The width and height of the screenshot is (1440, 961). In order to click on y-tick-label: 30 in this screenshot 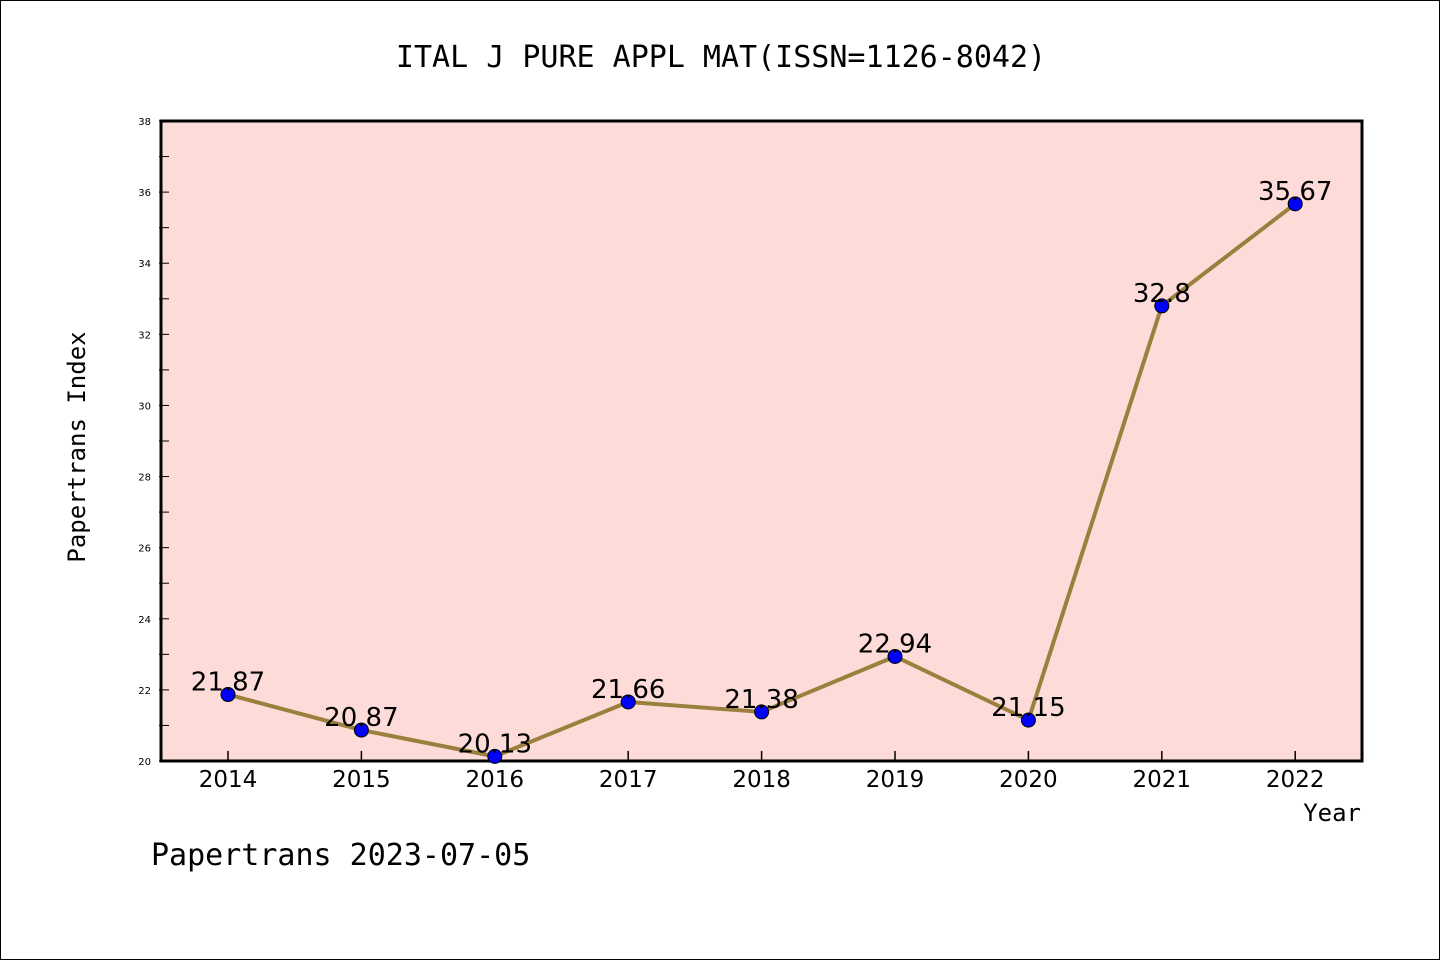, I will do `click(144, 406)`.